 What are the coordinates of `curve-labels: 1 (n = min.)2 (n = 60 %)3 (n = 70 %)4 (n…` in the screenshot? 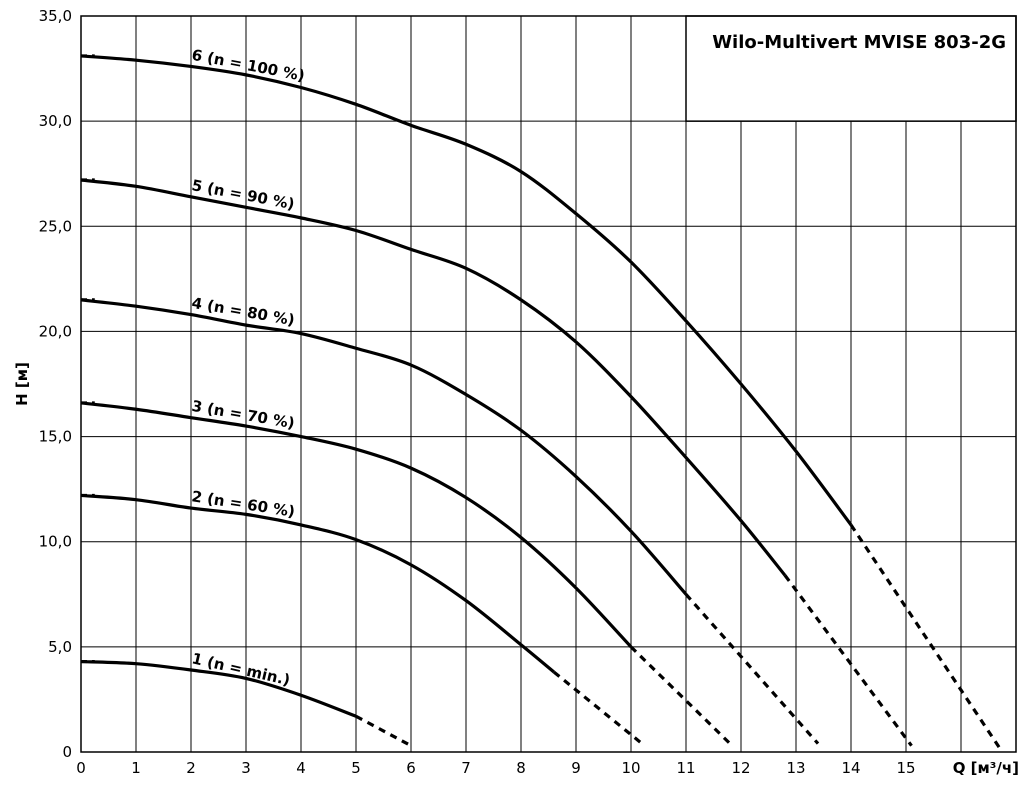 It's located at (248, 368).